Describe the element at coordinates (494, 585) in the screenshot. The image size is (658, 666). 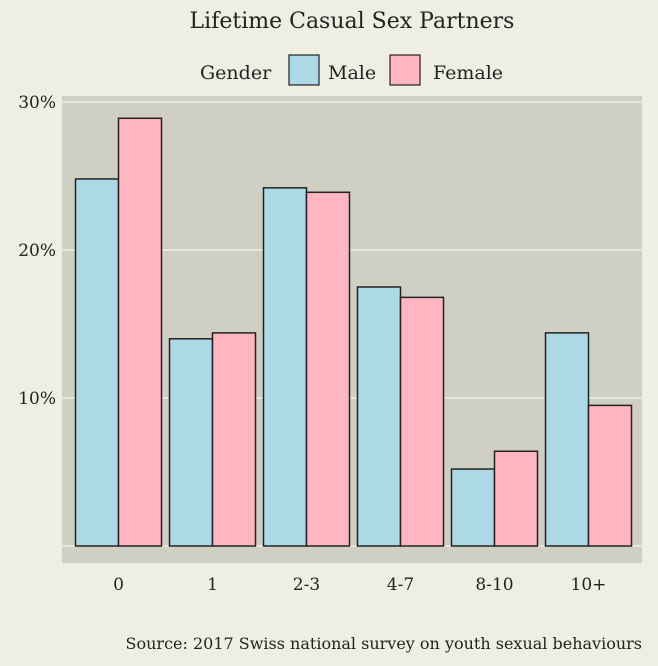
I see `x-tick-label: 8-10` at that location.